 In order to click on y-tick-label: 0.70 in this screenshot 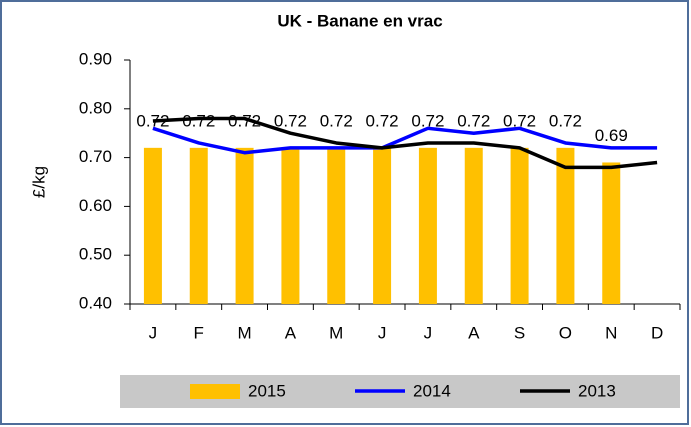, I will do `click(95, 156)`.